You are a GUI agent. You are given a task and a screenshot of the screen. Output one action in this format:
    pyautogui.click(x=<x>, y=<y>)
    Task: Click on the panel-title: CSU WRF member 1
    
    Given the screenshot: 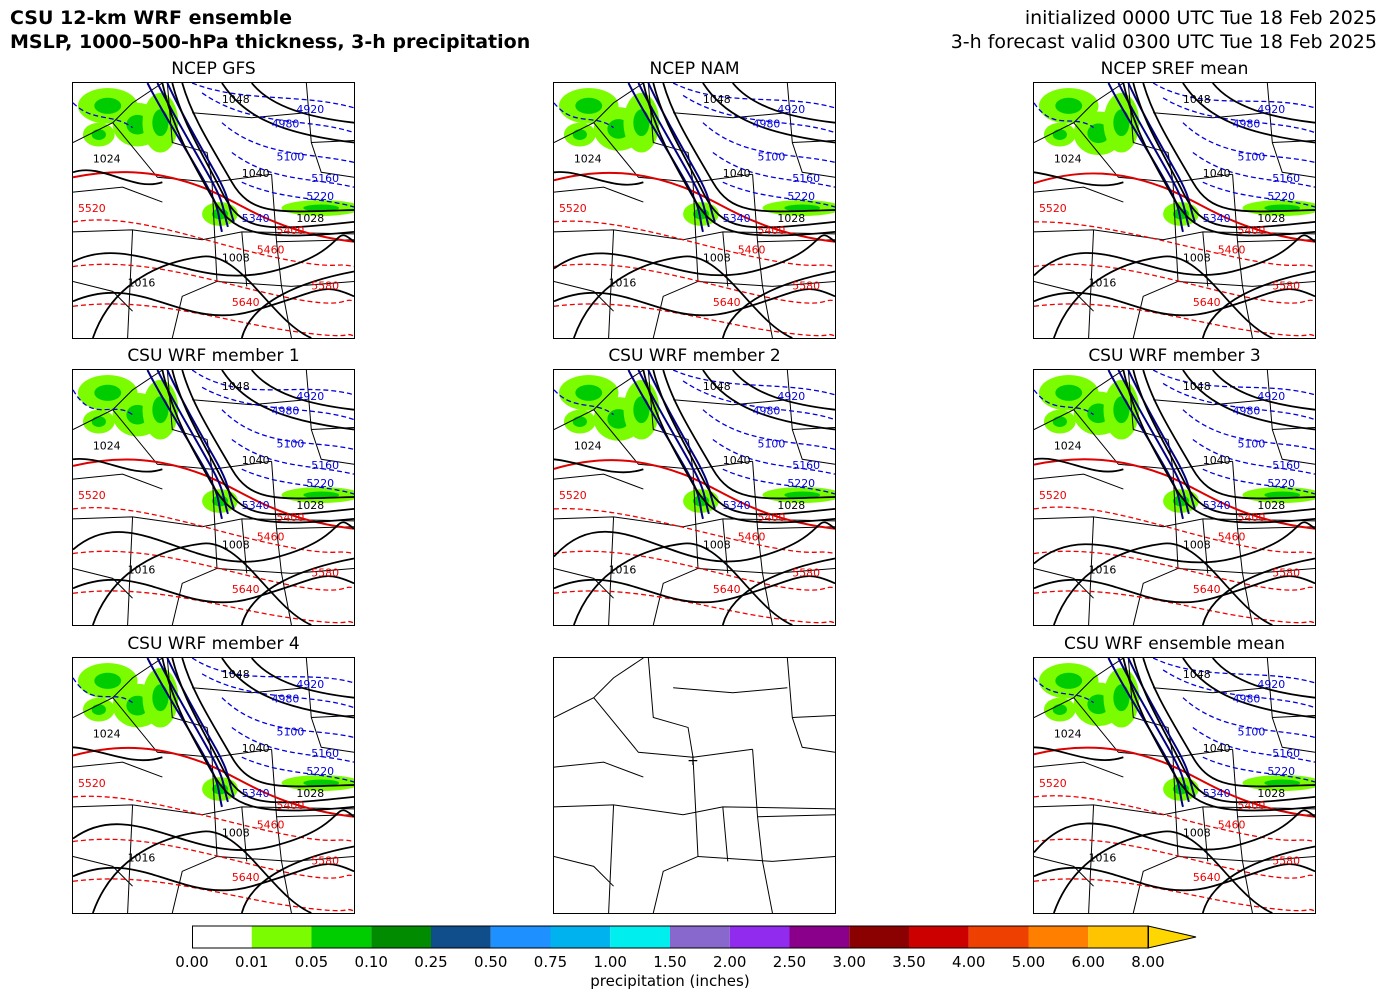 What is the action you would take?
    pyautogui.click(x=213, y=356)
    